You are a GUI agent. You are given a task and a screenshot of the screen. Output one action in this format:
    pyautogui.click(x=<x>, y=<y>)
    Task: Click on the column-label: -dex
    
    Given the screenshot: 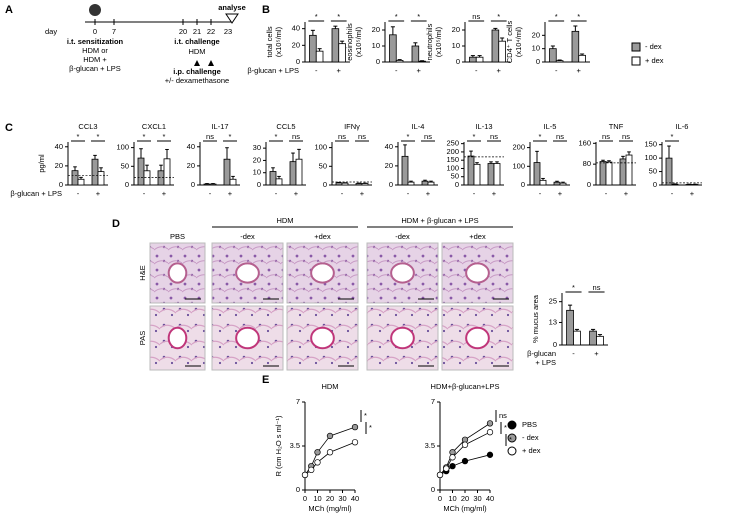 What is the action you would take?
    pyautogui.click(x=247, y=236)
    